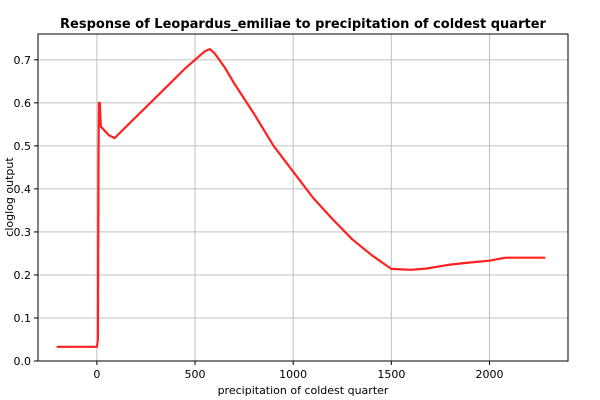  What do you see at coordinates (23, 318) in the screenshot?
I see `y-tick-label: 0.1` at bounding box center [23, 318].